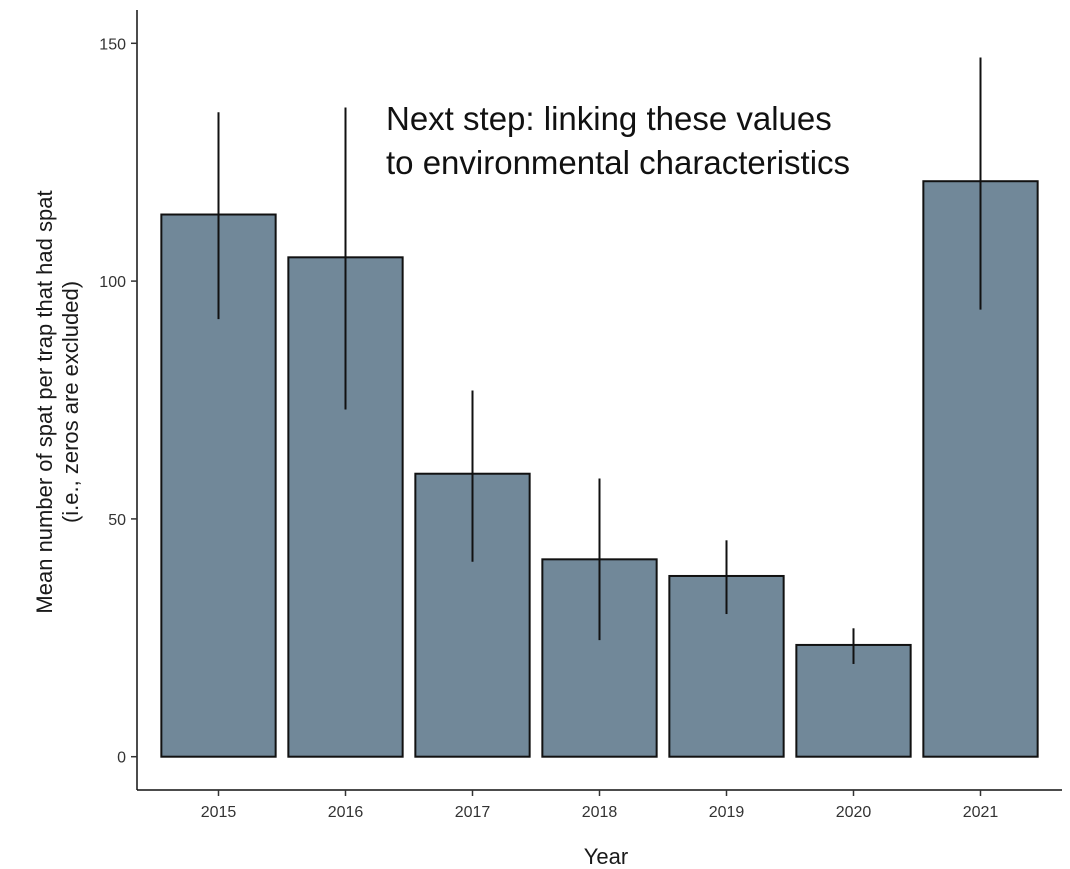  What do you see at coordinates (854, 812) in the screenshot?
I see `x-tick-label-2020: 2020` at bounding box center [854, 812].